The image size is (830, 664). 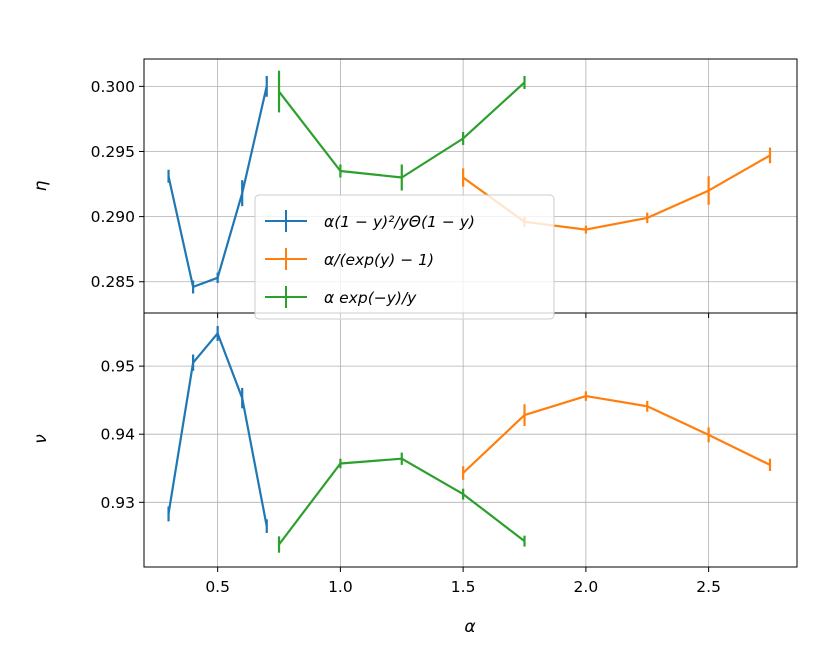 I want to click on legend-box, so click(x=404, y=257).